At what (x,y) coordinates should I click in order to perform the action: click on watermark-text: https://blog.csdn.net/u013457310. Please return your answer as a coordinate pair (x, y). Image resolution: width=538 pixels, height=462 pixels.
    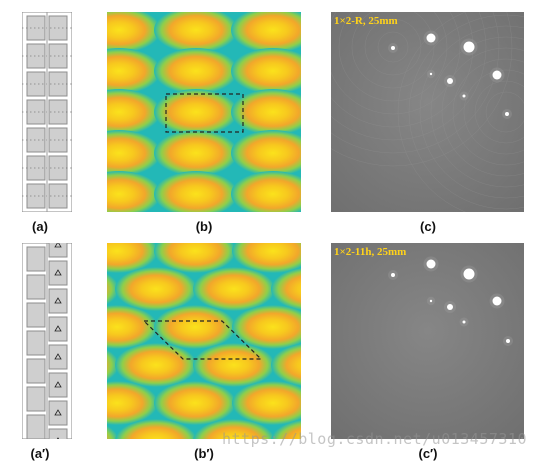
    Looking at the image, I should click on (374, 439).